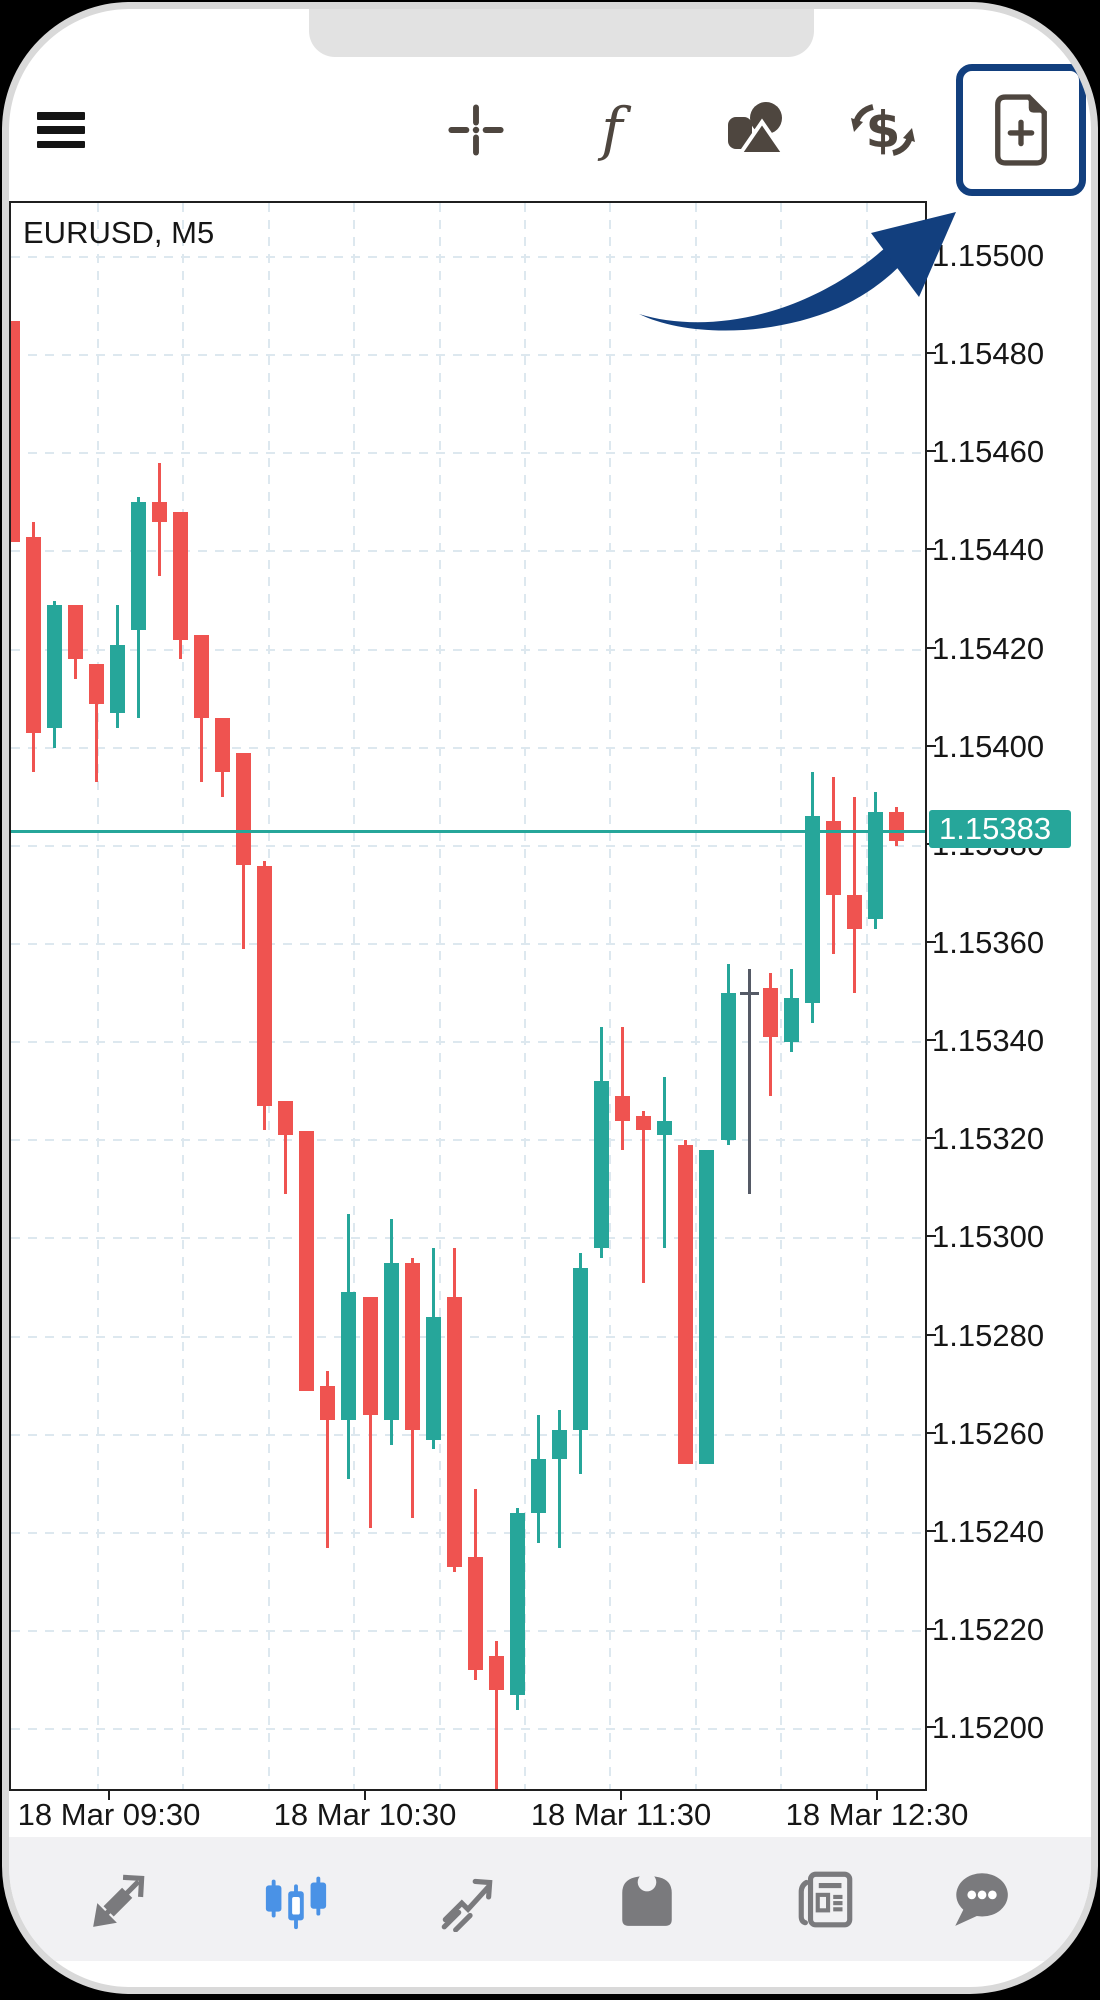  I want to click on price-tick-label: 1.15440, so click(988, 550).